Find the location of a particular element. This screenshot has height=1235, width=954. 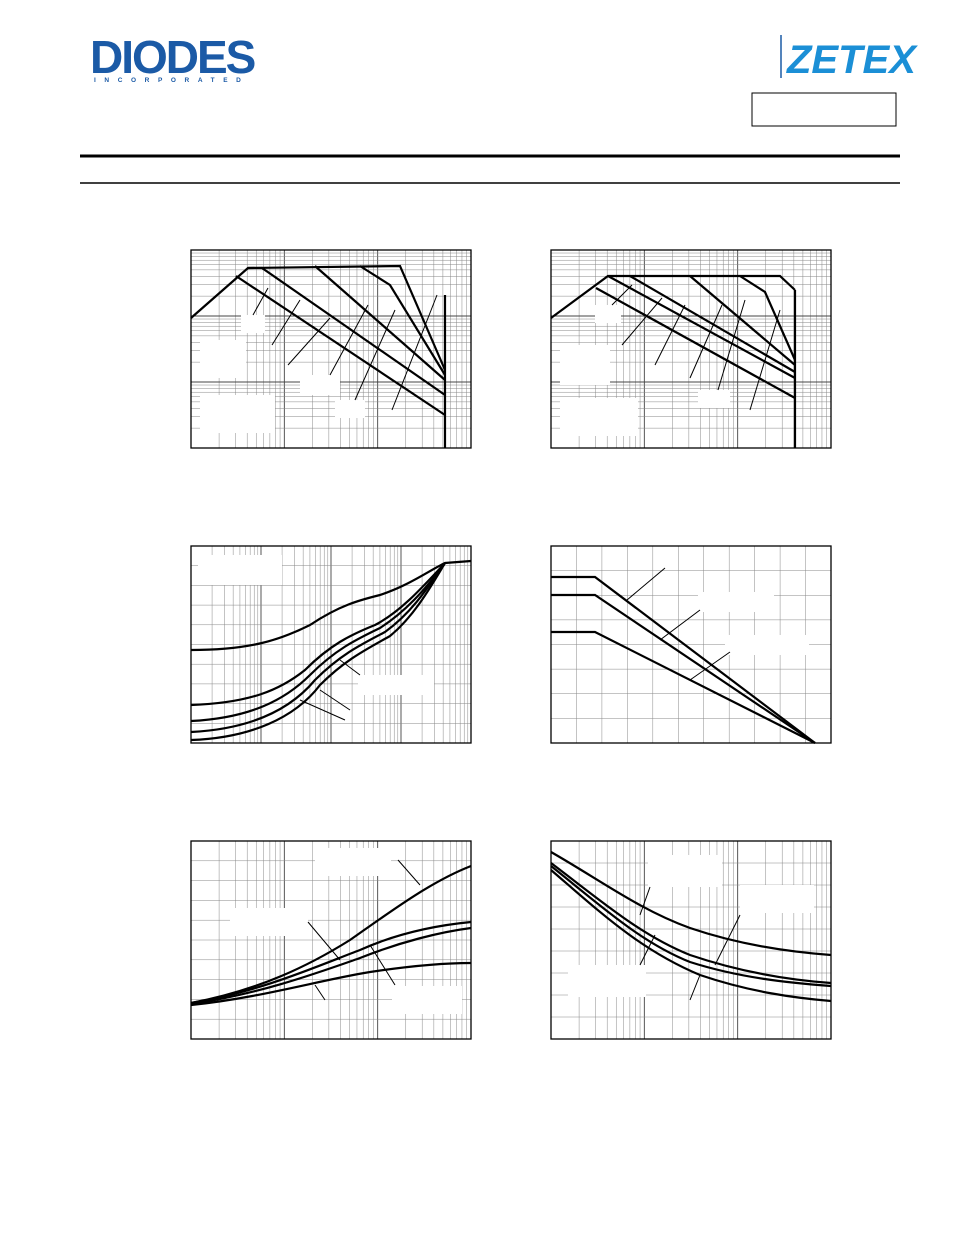

logo-left: DIODES is located at coordinates (172, 57).